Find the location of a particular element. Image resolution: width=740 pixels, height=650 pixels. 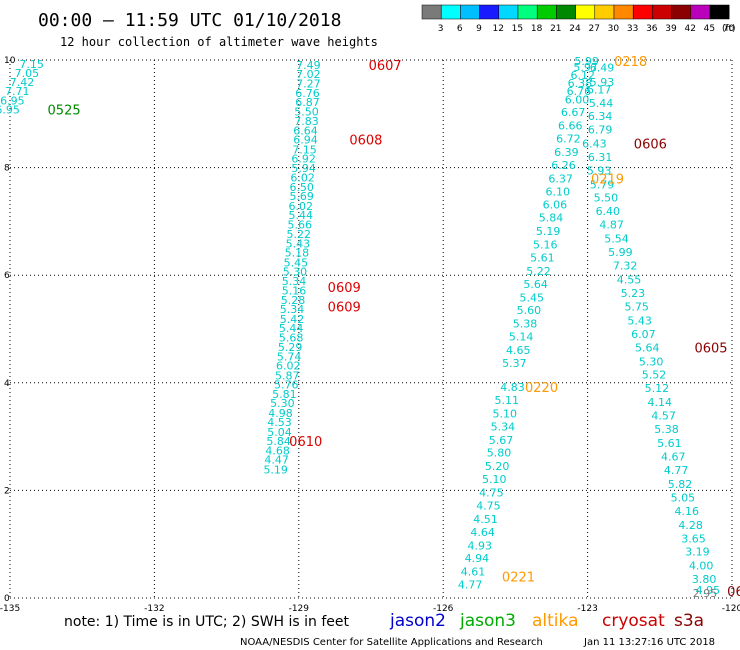

wave-height-value: 6.64 is located at coordinates (305, 130).